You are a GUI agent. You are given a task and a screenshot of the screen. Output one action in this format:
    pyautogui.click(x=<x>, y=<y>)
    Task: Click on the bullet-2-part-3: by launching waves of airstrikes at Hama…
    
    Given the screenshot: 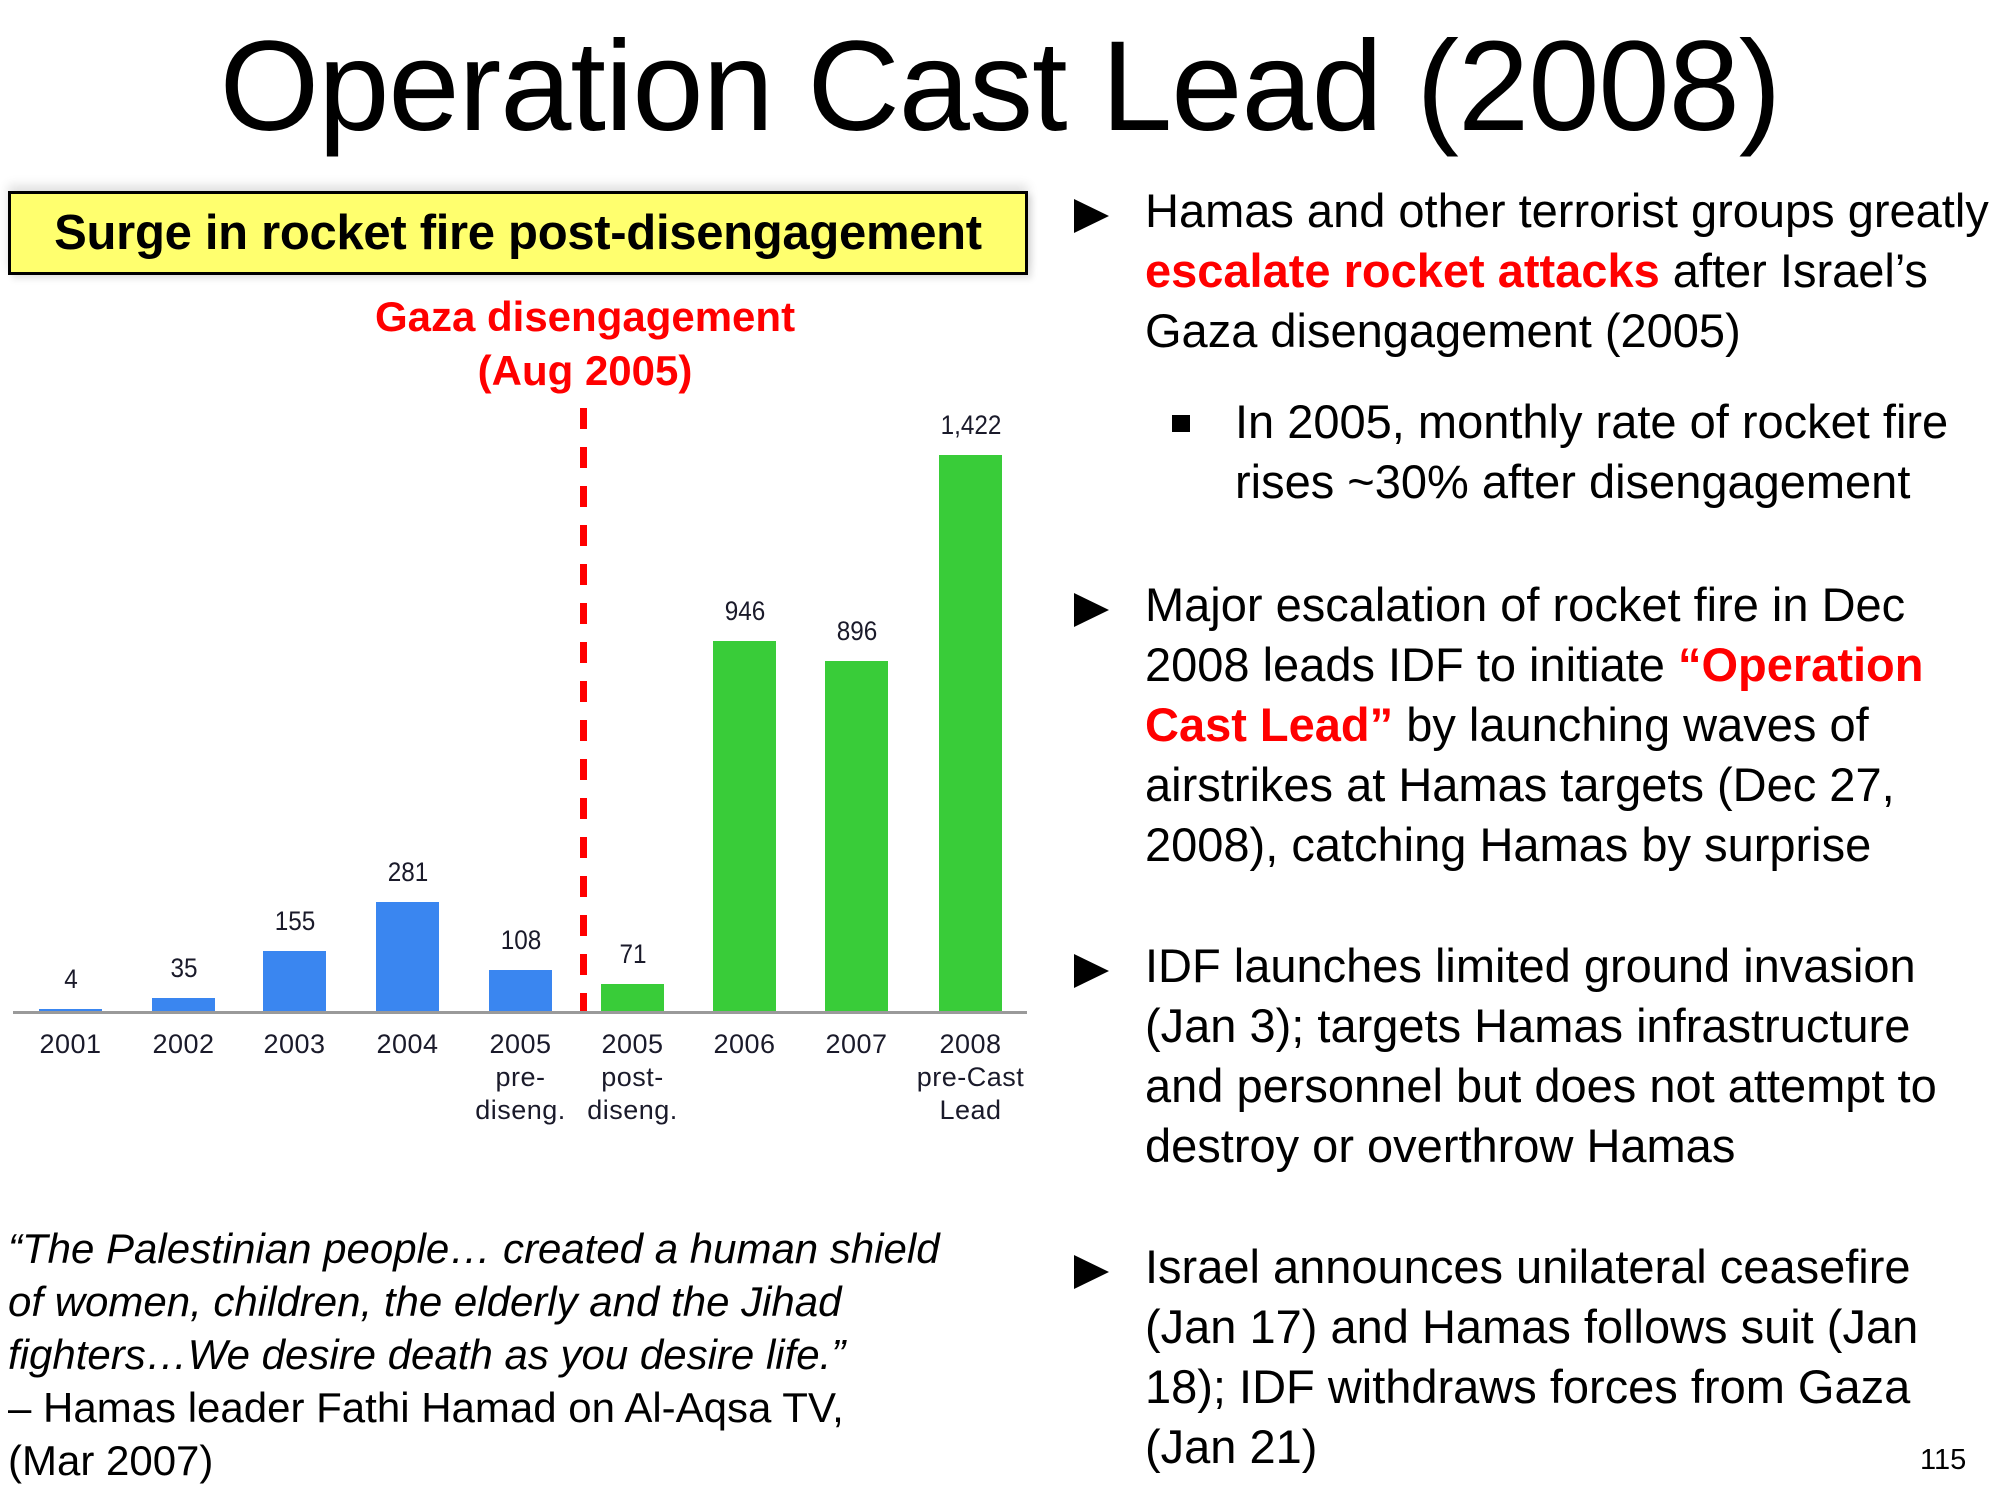 What is the action you would take?
    pyautogui.click(x=1520, y=784)
    